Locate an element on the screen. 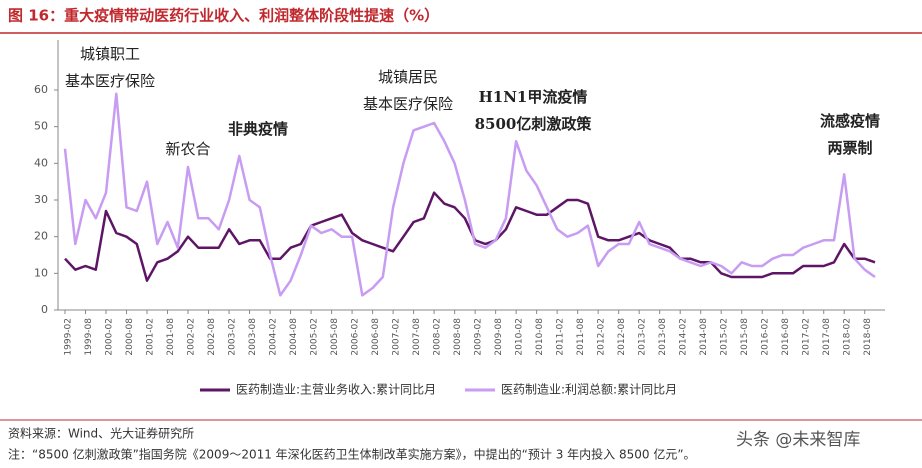  x-tick-label: 2013-02 is located at coordinates (643, 337).